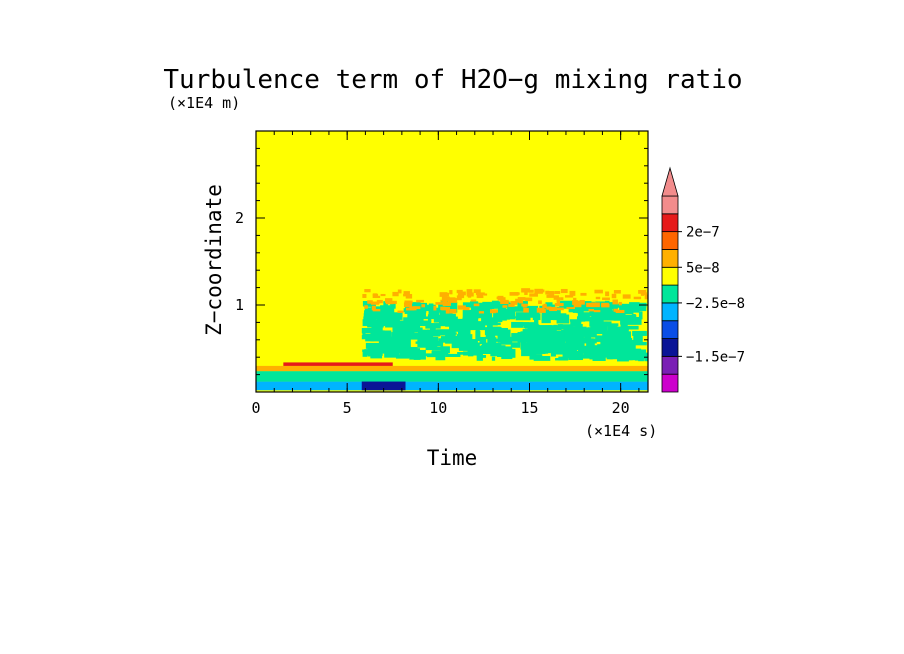 The height and width of the screenshot is (654, 904). What do you see at coordinates (703, 268) in the screenshot?
I see `colorbar-label: 5e−8` at bounding box center [703, 268].